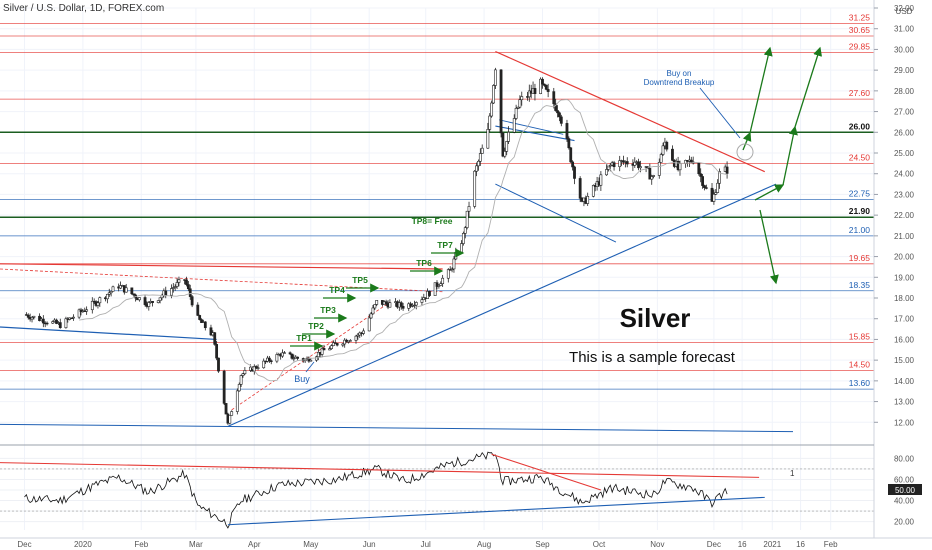  What do you see at coordinates (556, 213) in the screenshot?
I see `lower-channel-line` at bounding box center [556, 213].